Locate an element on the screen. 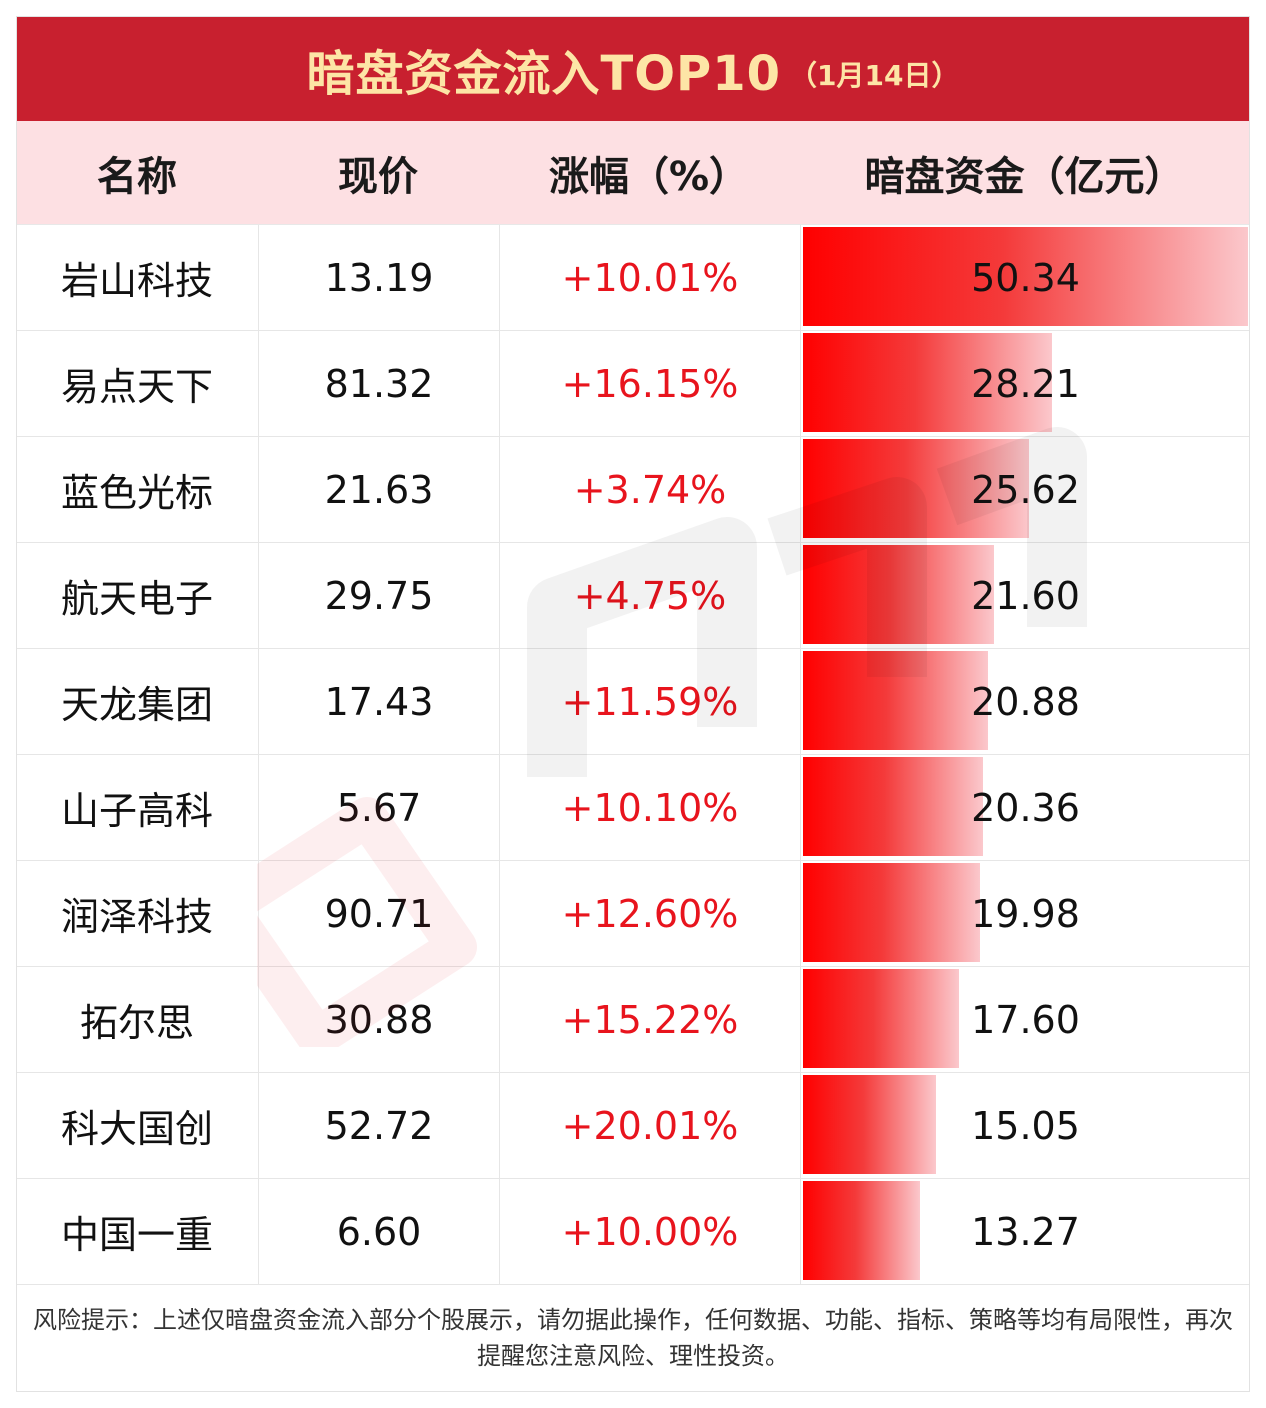  dark-pool-value: 17.60 is located at coordinates (1025, 1019).